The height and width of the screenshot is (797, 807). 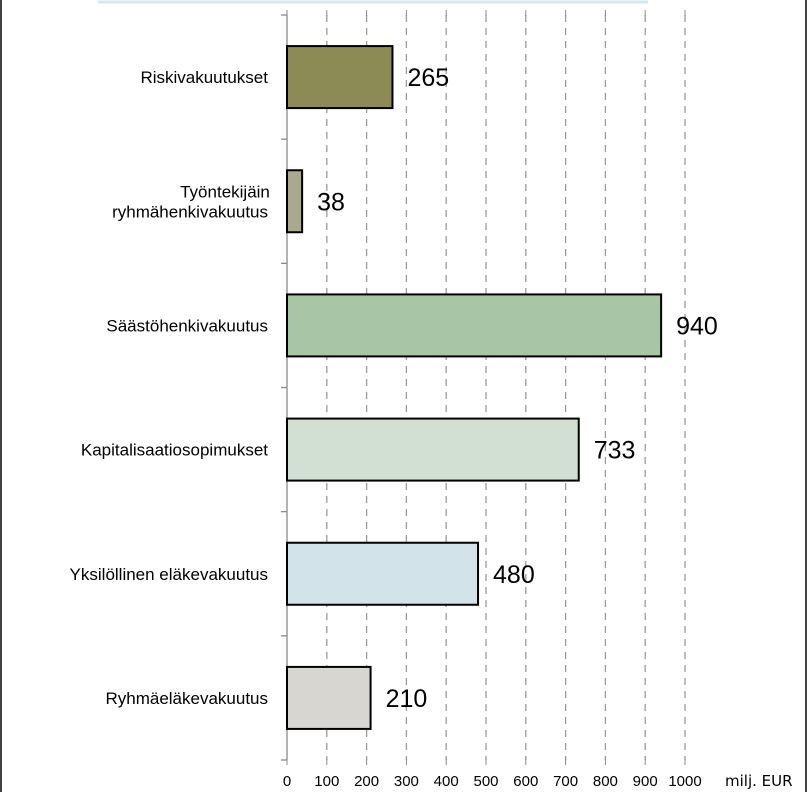 I want to click on data-label: 210, so click(x=407, y=699).